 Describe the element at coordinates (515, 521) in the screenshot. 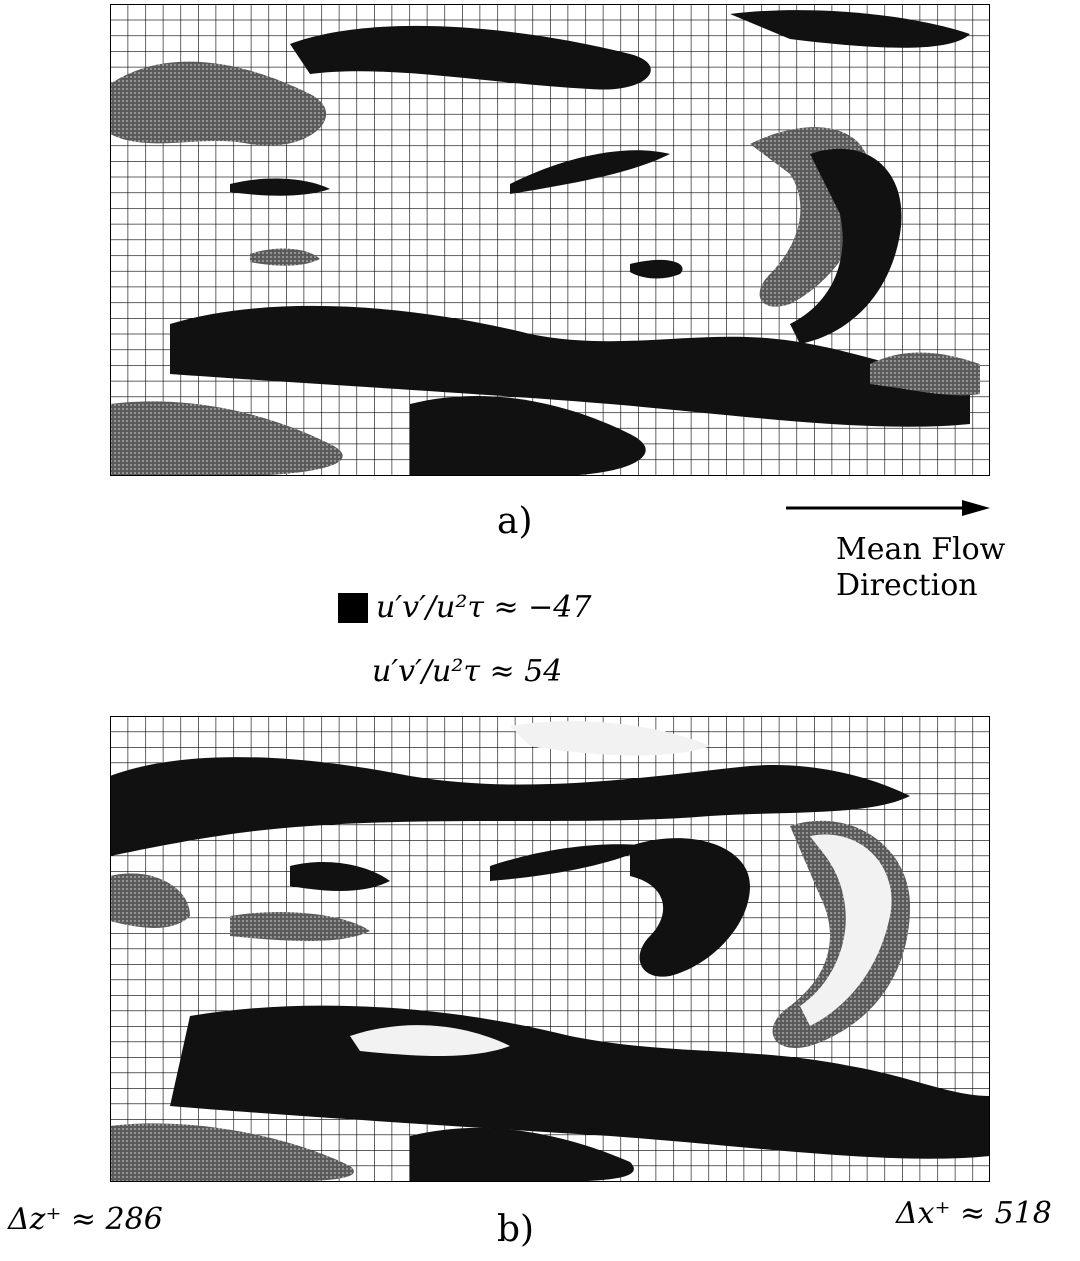

I see `panel-a-label: a)` at that location.